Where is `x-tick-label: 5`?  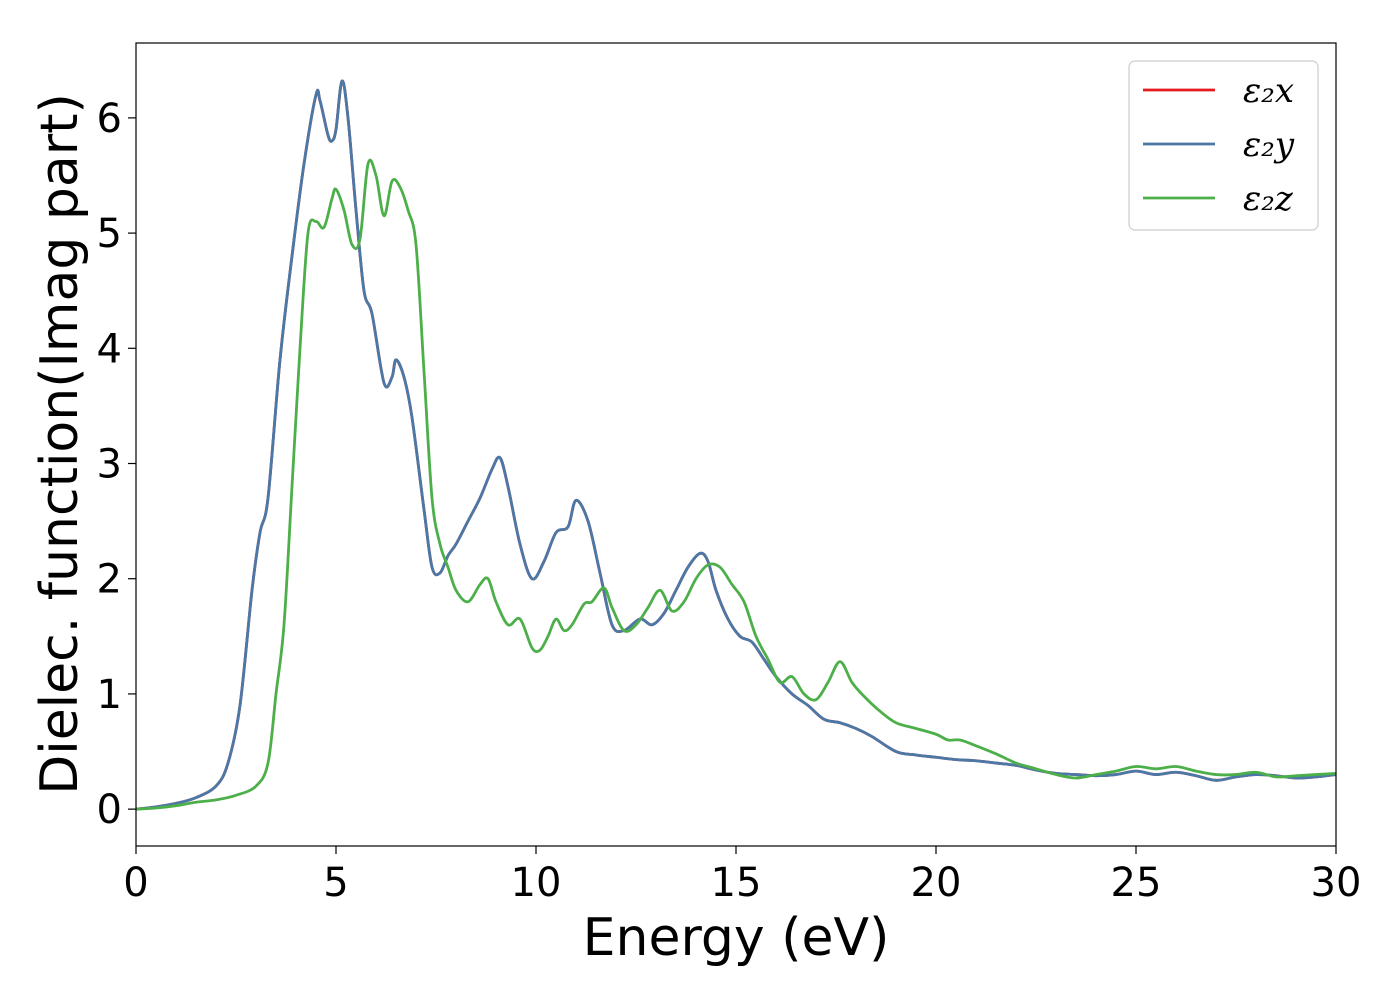 x-tick-label: 5 is located at coordinates (335, 883).